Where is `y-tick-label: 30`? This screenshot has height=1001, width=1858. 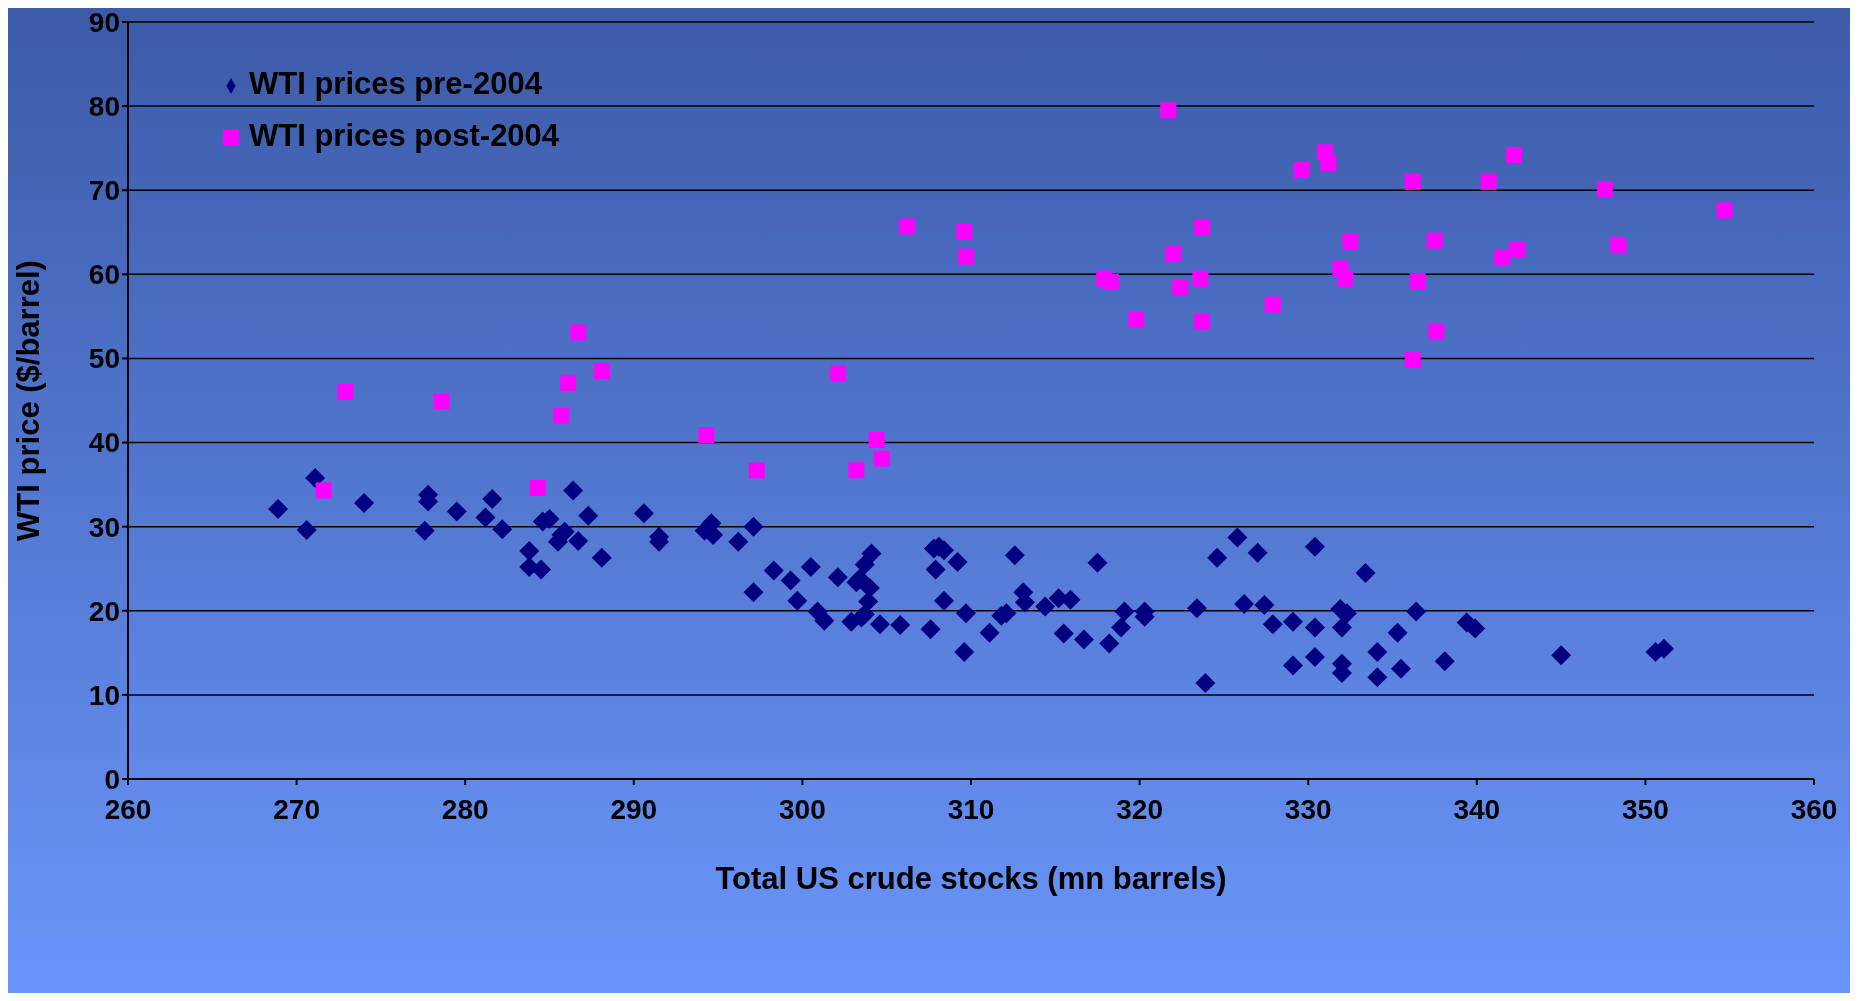
y-tick-label: 30 is located at coordinates (104, 527).